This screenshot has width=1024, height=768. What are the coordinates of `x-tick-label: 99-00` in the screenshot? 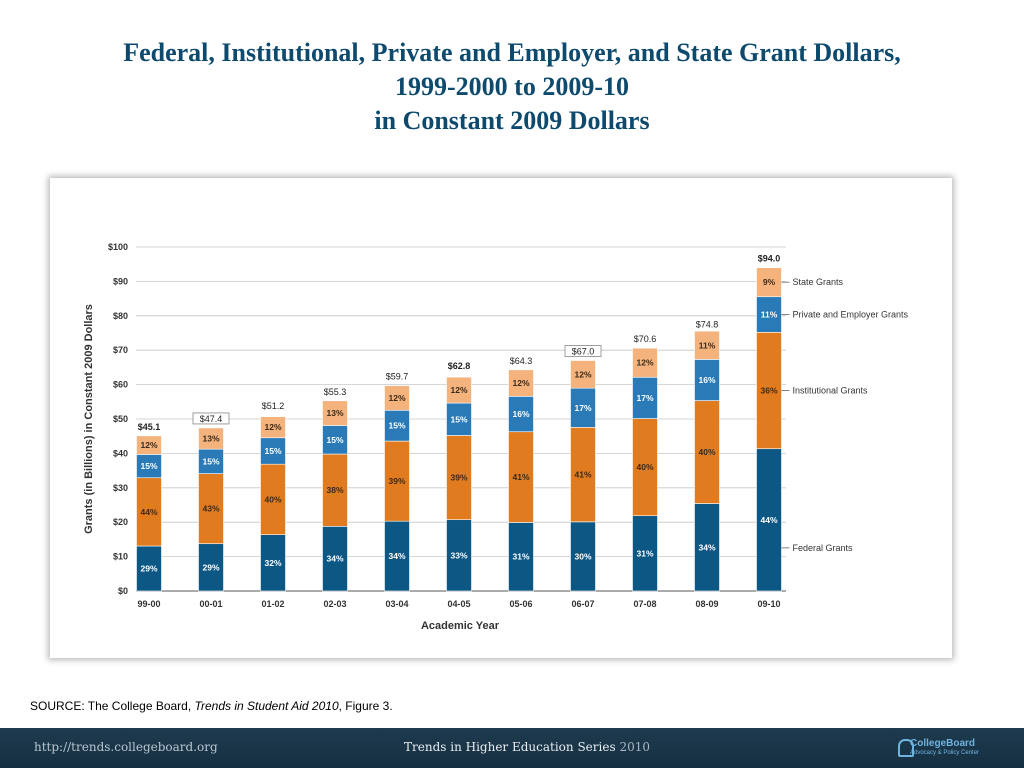 It's located at (148, 604).